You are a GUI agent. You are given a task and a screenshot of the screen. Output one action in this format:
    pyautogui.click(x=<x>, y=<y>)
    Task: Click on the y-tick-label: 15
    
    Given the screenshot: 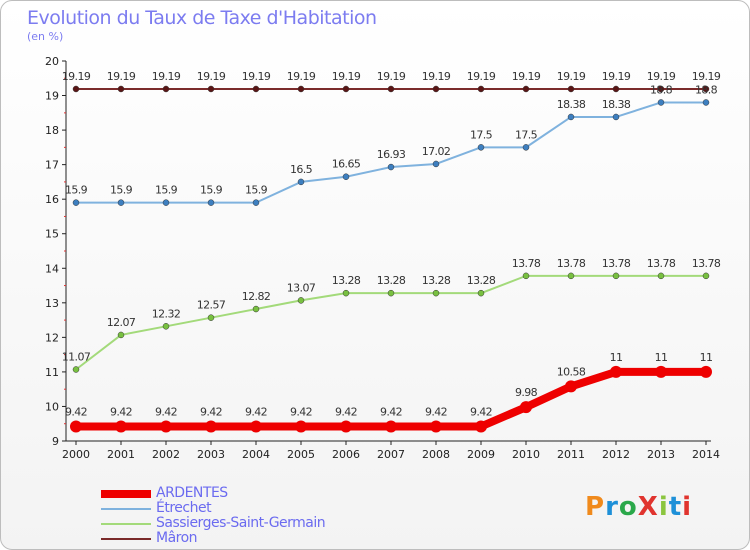 What is the action you would take?
    pyautogui.click(x=52, y=234)
    